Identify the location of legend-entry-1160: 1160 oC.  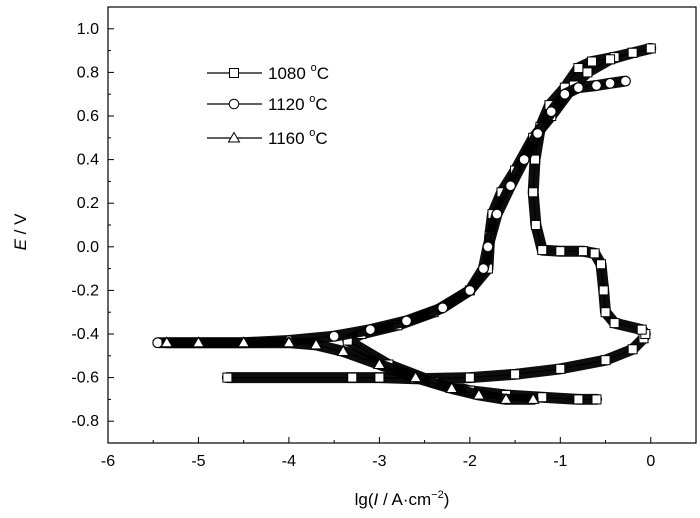
(267, 137).